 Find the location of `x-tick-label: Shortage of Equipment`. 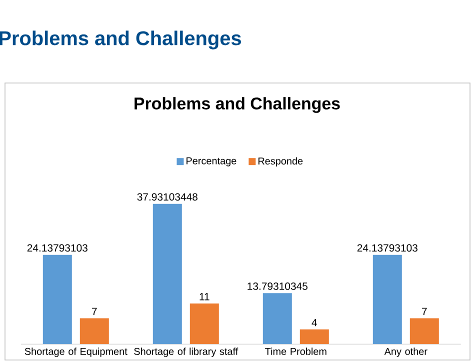

x-tick-label: Shortage of Equipment is located at coordinates (76, 352).